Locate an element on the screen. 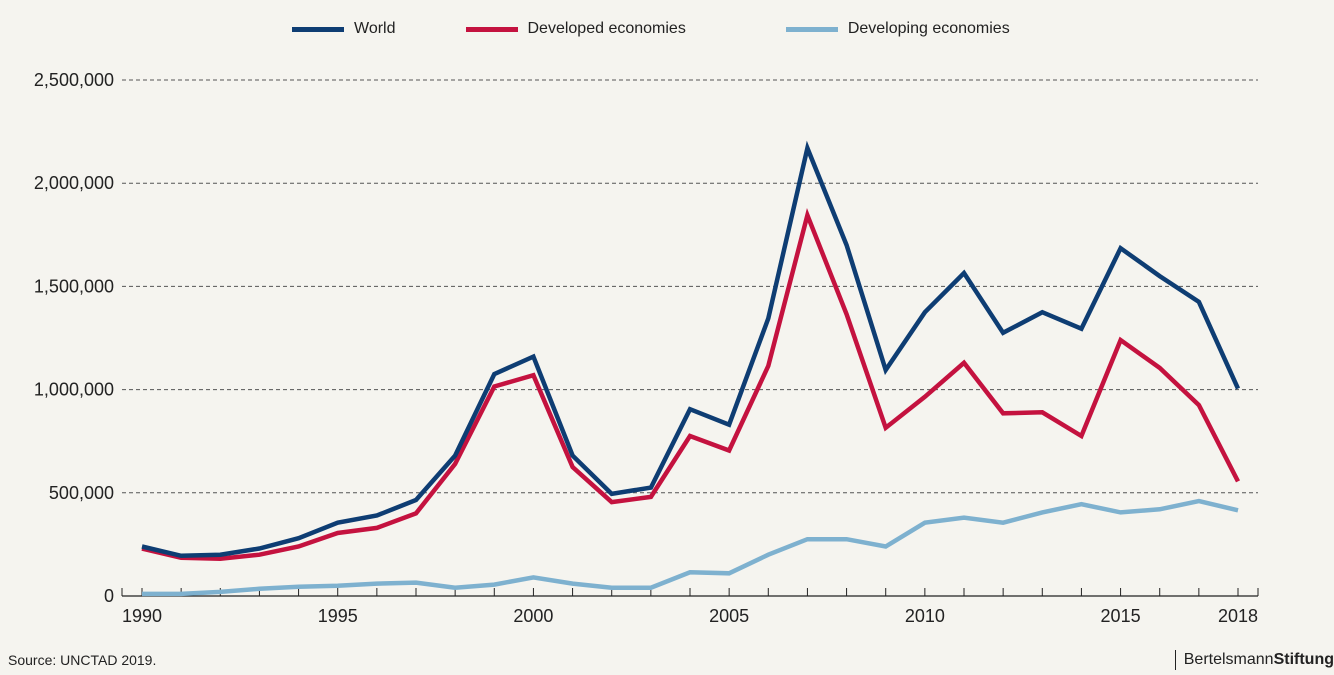  legend-label-developed: Developed economies is located at coordinates (606, 28).